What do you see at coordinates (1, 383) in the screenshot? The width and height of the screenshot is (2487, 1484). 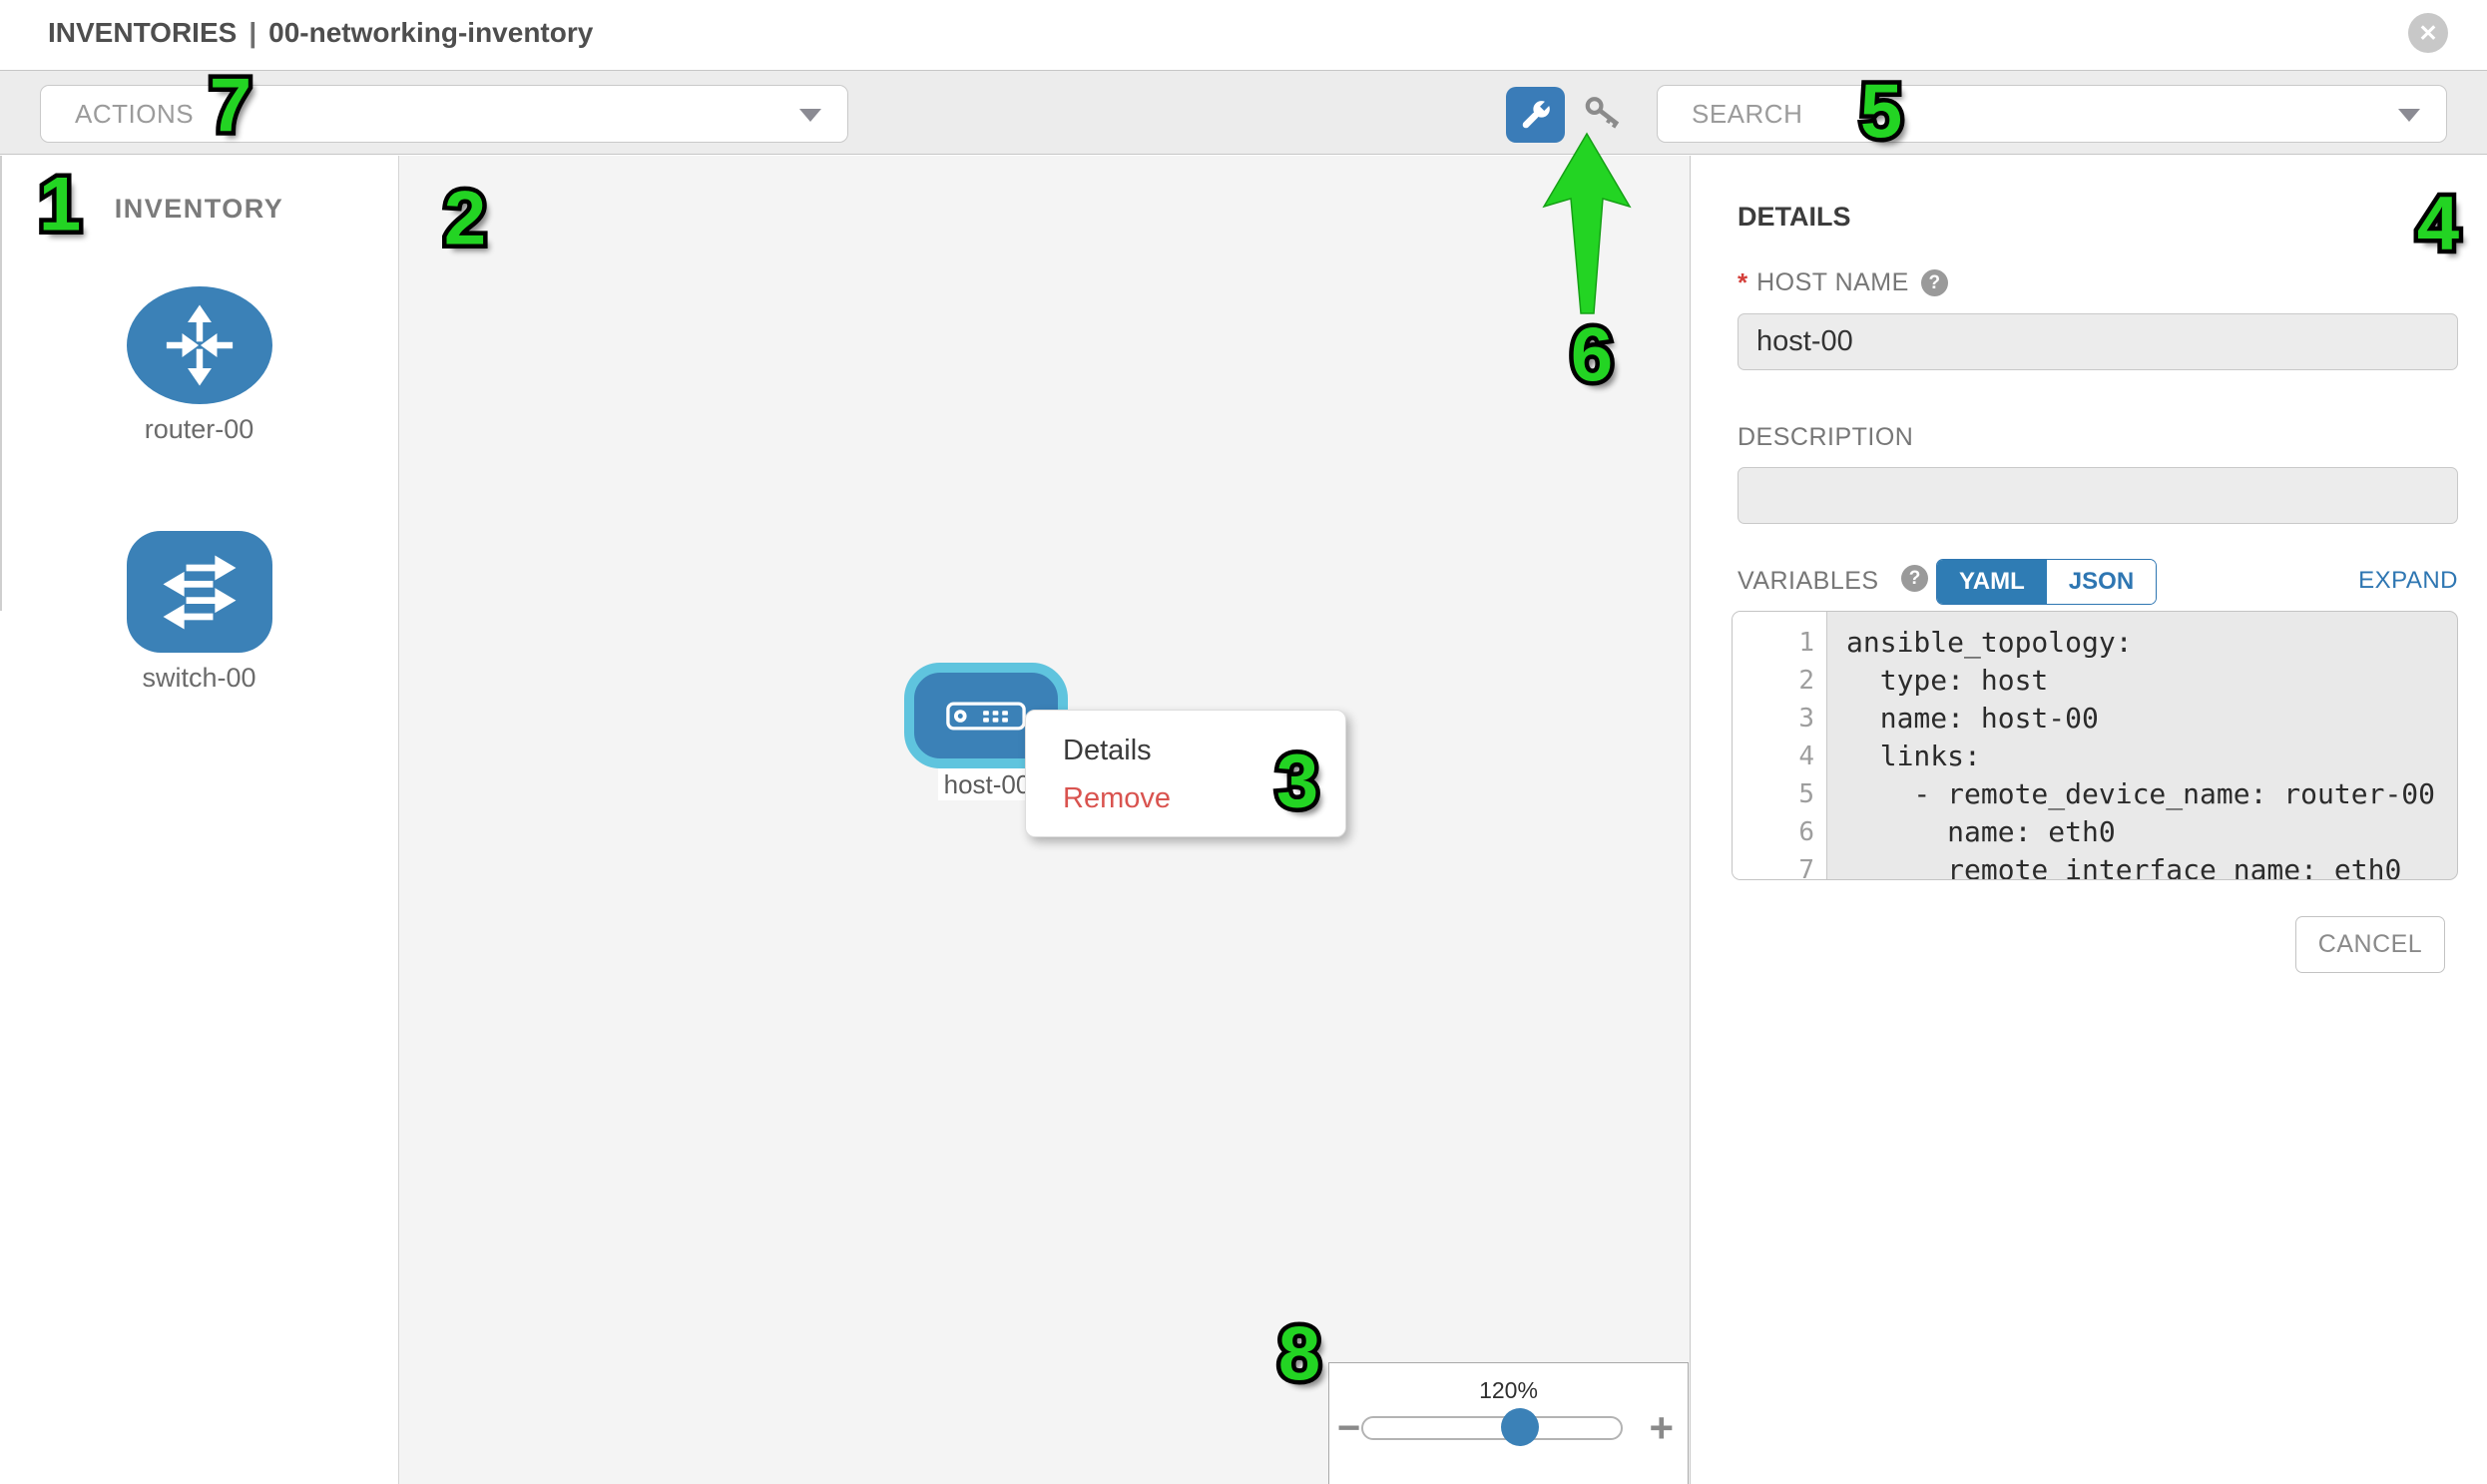 I see `inventory-scrollbar` at bounding box center [1, 383].